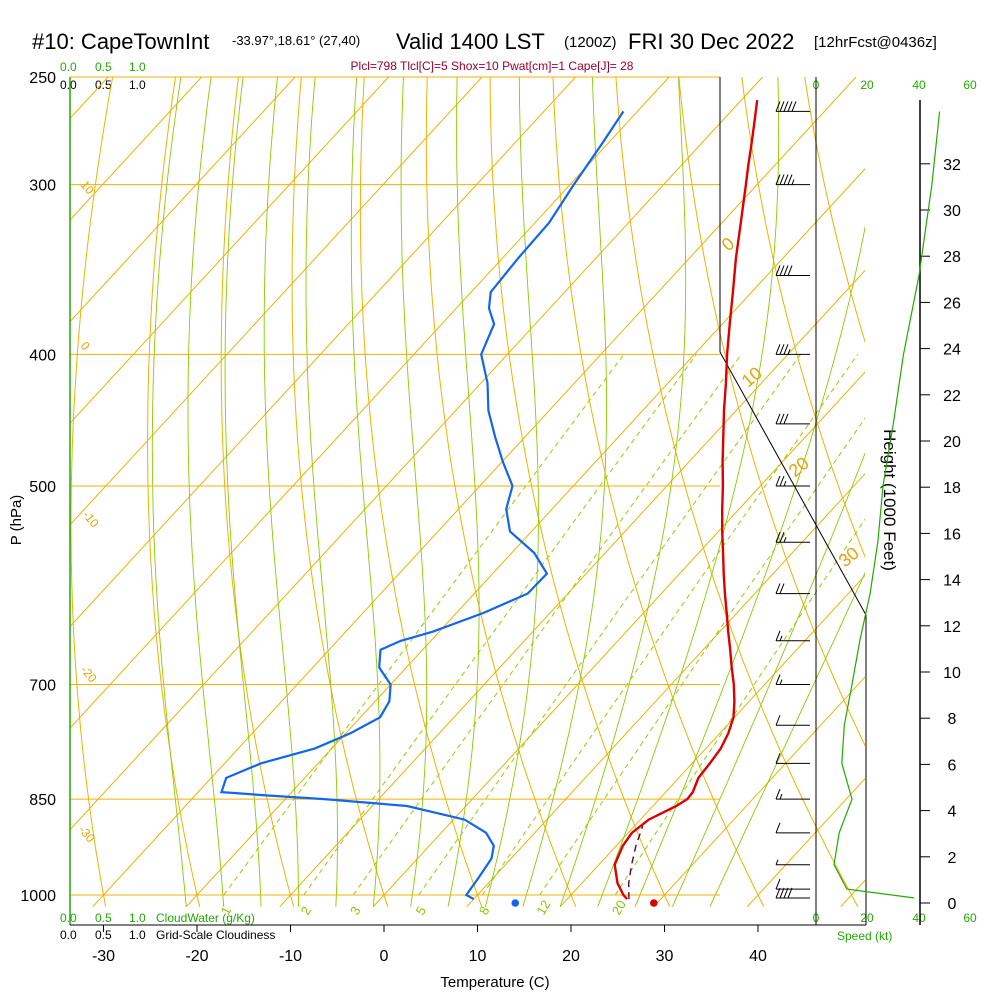  What do you see at coordinates (952, 488) in the screenshot?
I see `height-tick-label: 18` at bounding box center [952, 488].